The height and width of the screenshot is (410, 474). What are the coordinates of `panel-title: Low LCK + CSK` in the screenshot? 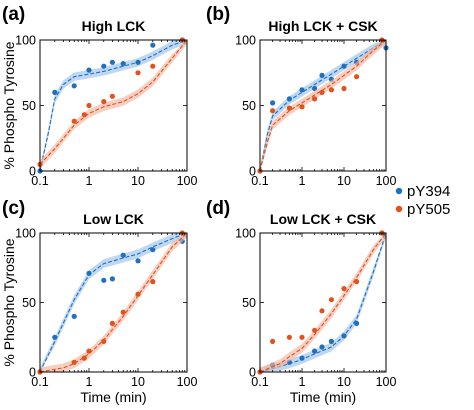 It's located at (323, 219).